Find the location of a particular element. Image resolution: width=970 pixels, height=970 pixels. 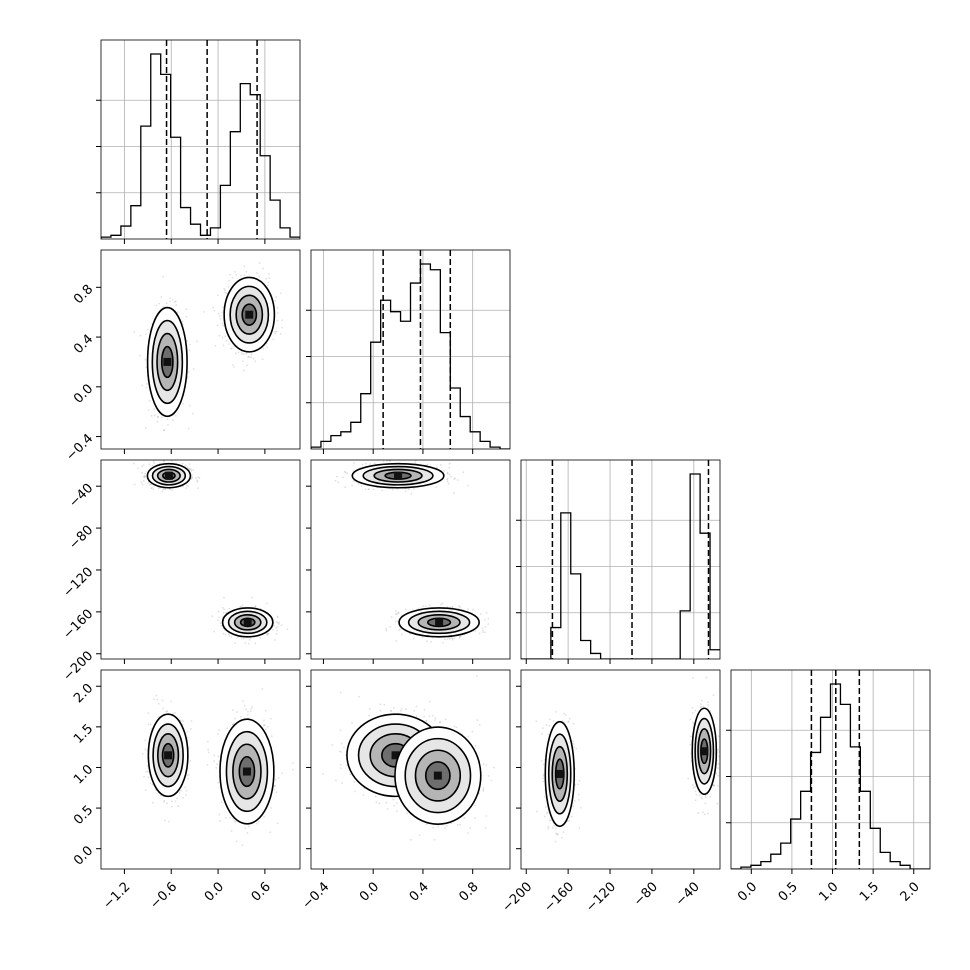

panel-frame is located at coordinates (410, 559).